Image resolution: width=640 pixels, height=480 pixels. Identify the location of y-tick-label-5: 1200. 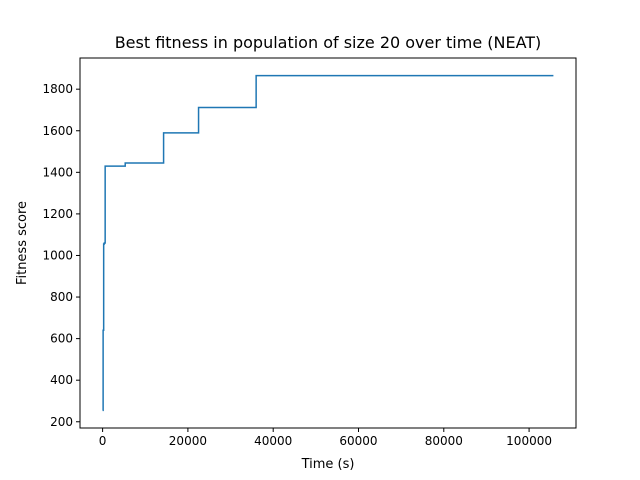
(57, 214).